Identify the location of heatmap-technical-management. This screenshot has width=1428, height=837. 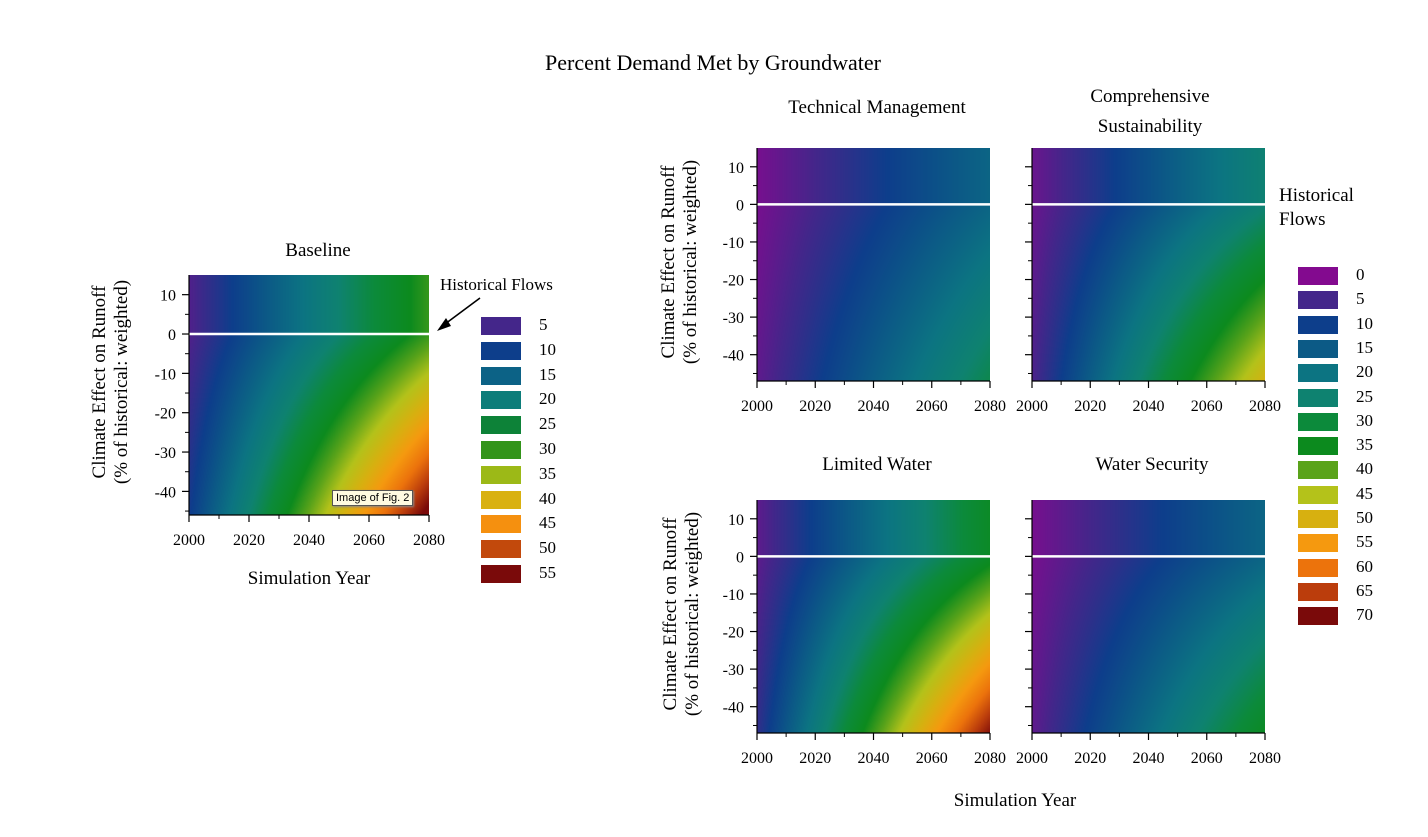
(873, 264).